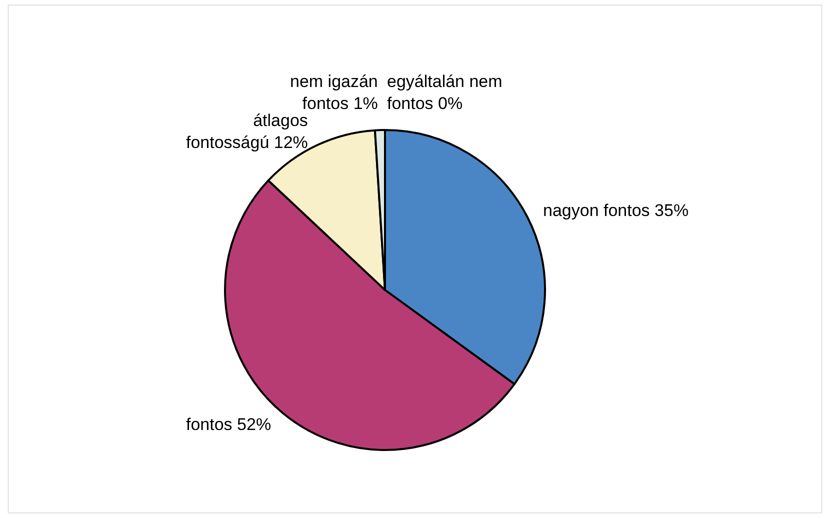 The width and height of the screenshot is (830, 518). What do you see at coordinates (334, 93) in the screenshot?
I see `slice-label: nem igazán fontos 1%` at bounding box center [334, 93].